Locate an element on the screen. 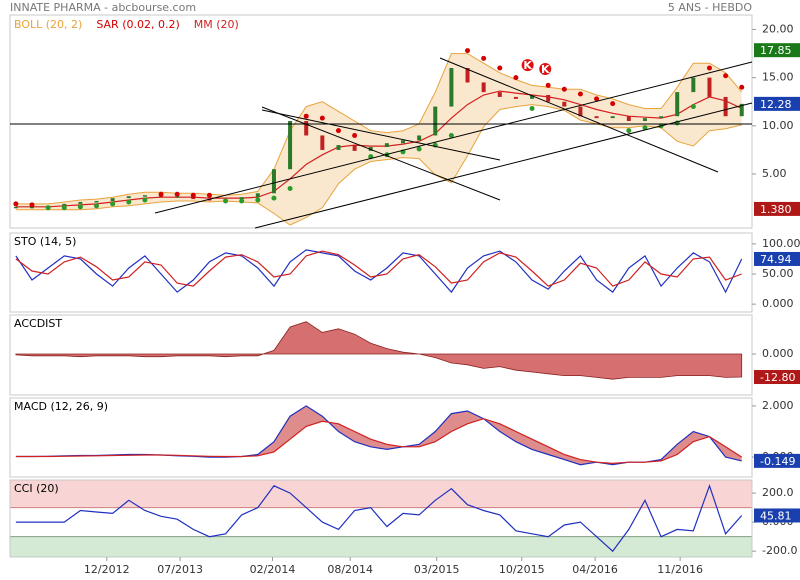 The image size is (800, 580). y-tick-label: 10.00 is located at coordinates (778, 125).